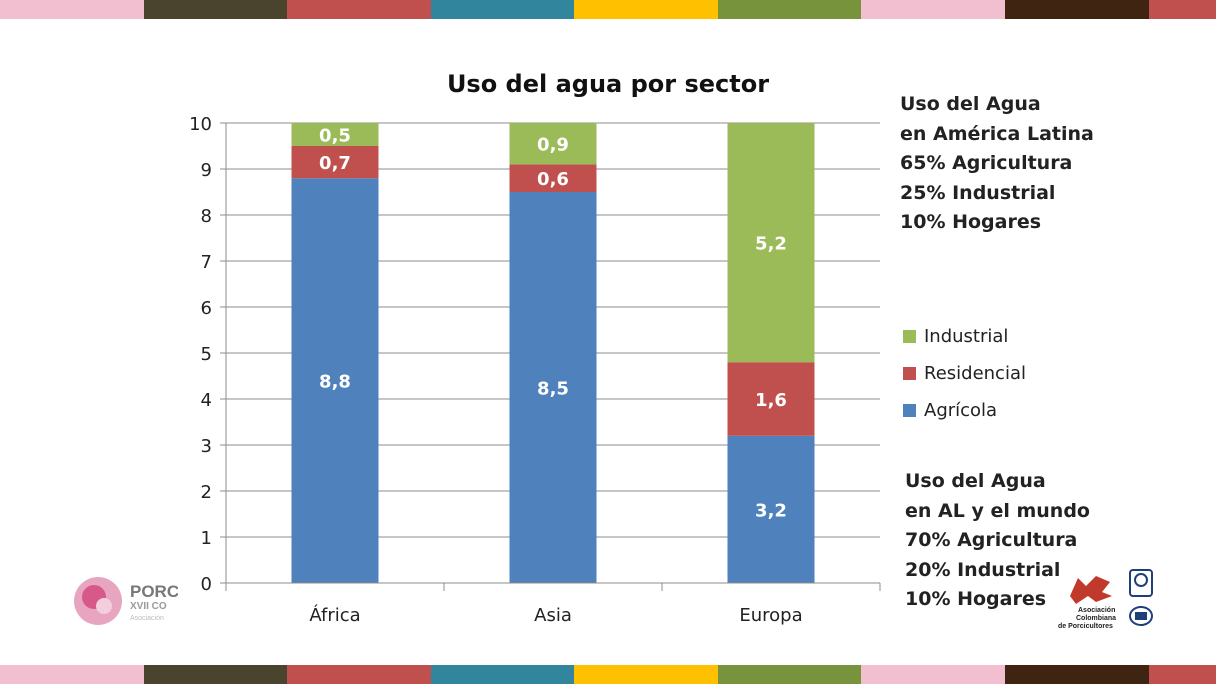  What do you see at coordinates (148, 606) in the screenshot?
I see `logo-left-line: XVII CO` at bounding box center [148, 606].